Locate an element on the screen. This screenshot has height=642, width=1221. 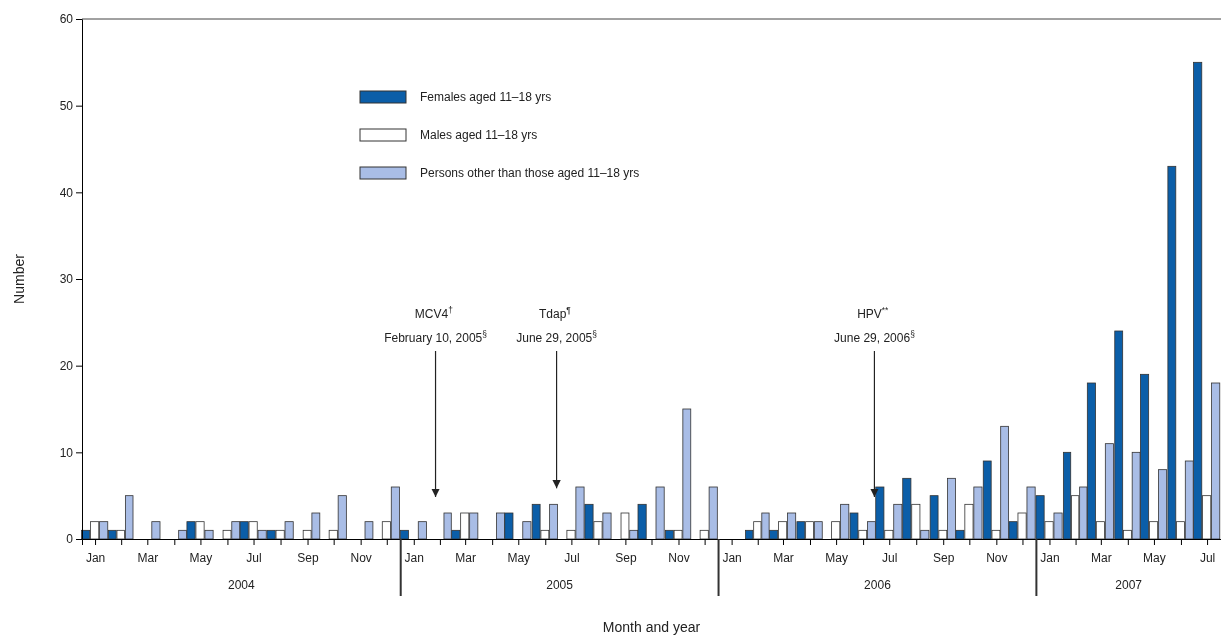
legend-label: Persons other than those aged 11–18 yrs is located at coordinates (530, 173).